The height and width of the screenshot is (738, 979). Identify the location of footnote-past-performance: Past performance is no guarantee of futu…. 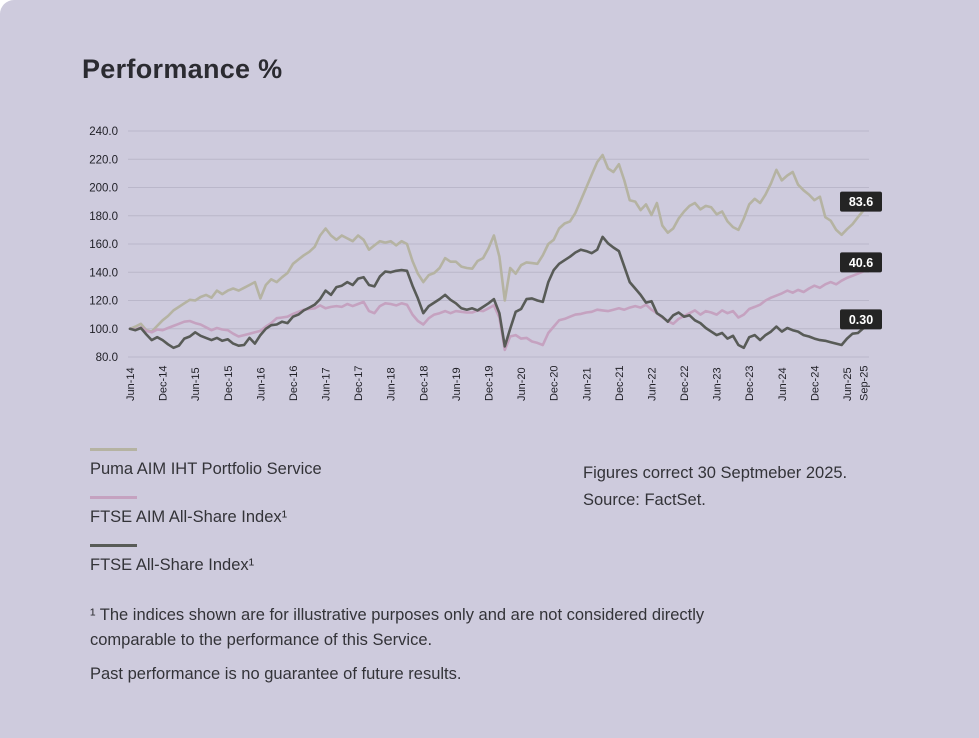
(276, 674).